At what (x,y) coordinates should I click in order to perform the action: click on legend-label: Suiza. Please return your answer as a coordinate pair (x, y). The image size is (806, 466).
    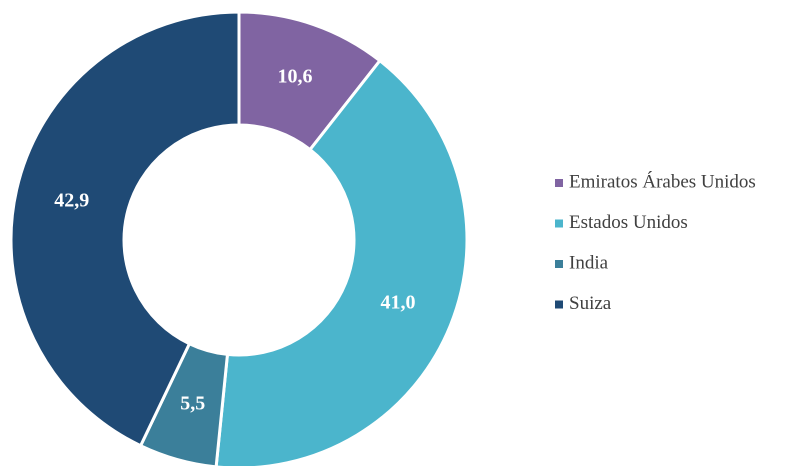
    Looking at the image, I should click on (590, 303).